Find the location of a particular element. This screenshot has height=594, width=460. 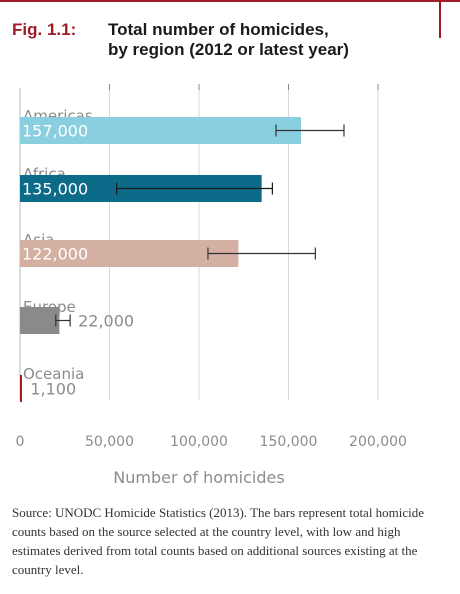

figure-label: Fig. 1.1: is located at coordinates (44, 29).